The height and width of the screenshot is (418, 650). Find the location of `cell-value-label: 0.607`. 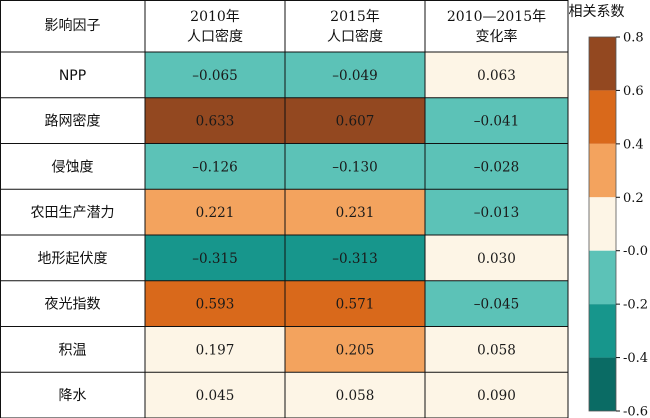

cell-value-label: 0.607 is located at coordinates (355, 122).